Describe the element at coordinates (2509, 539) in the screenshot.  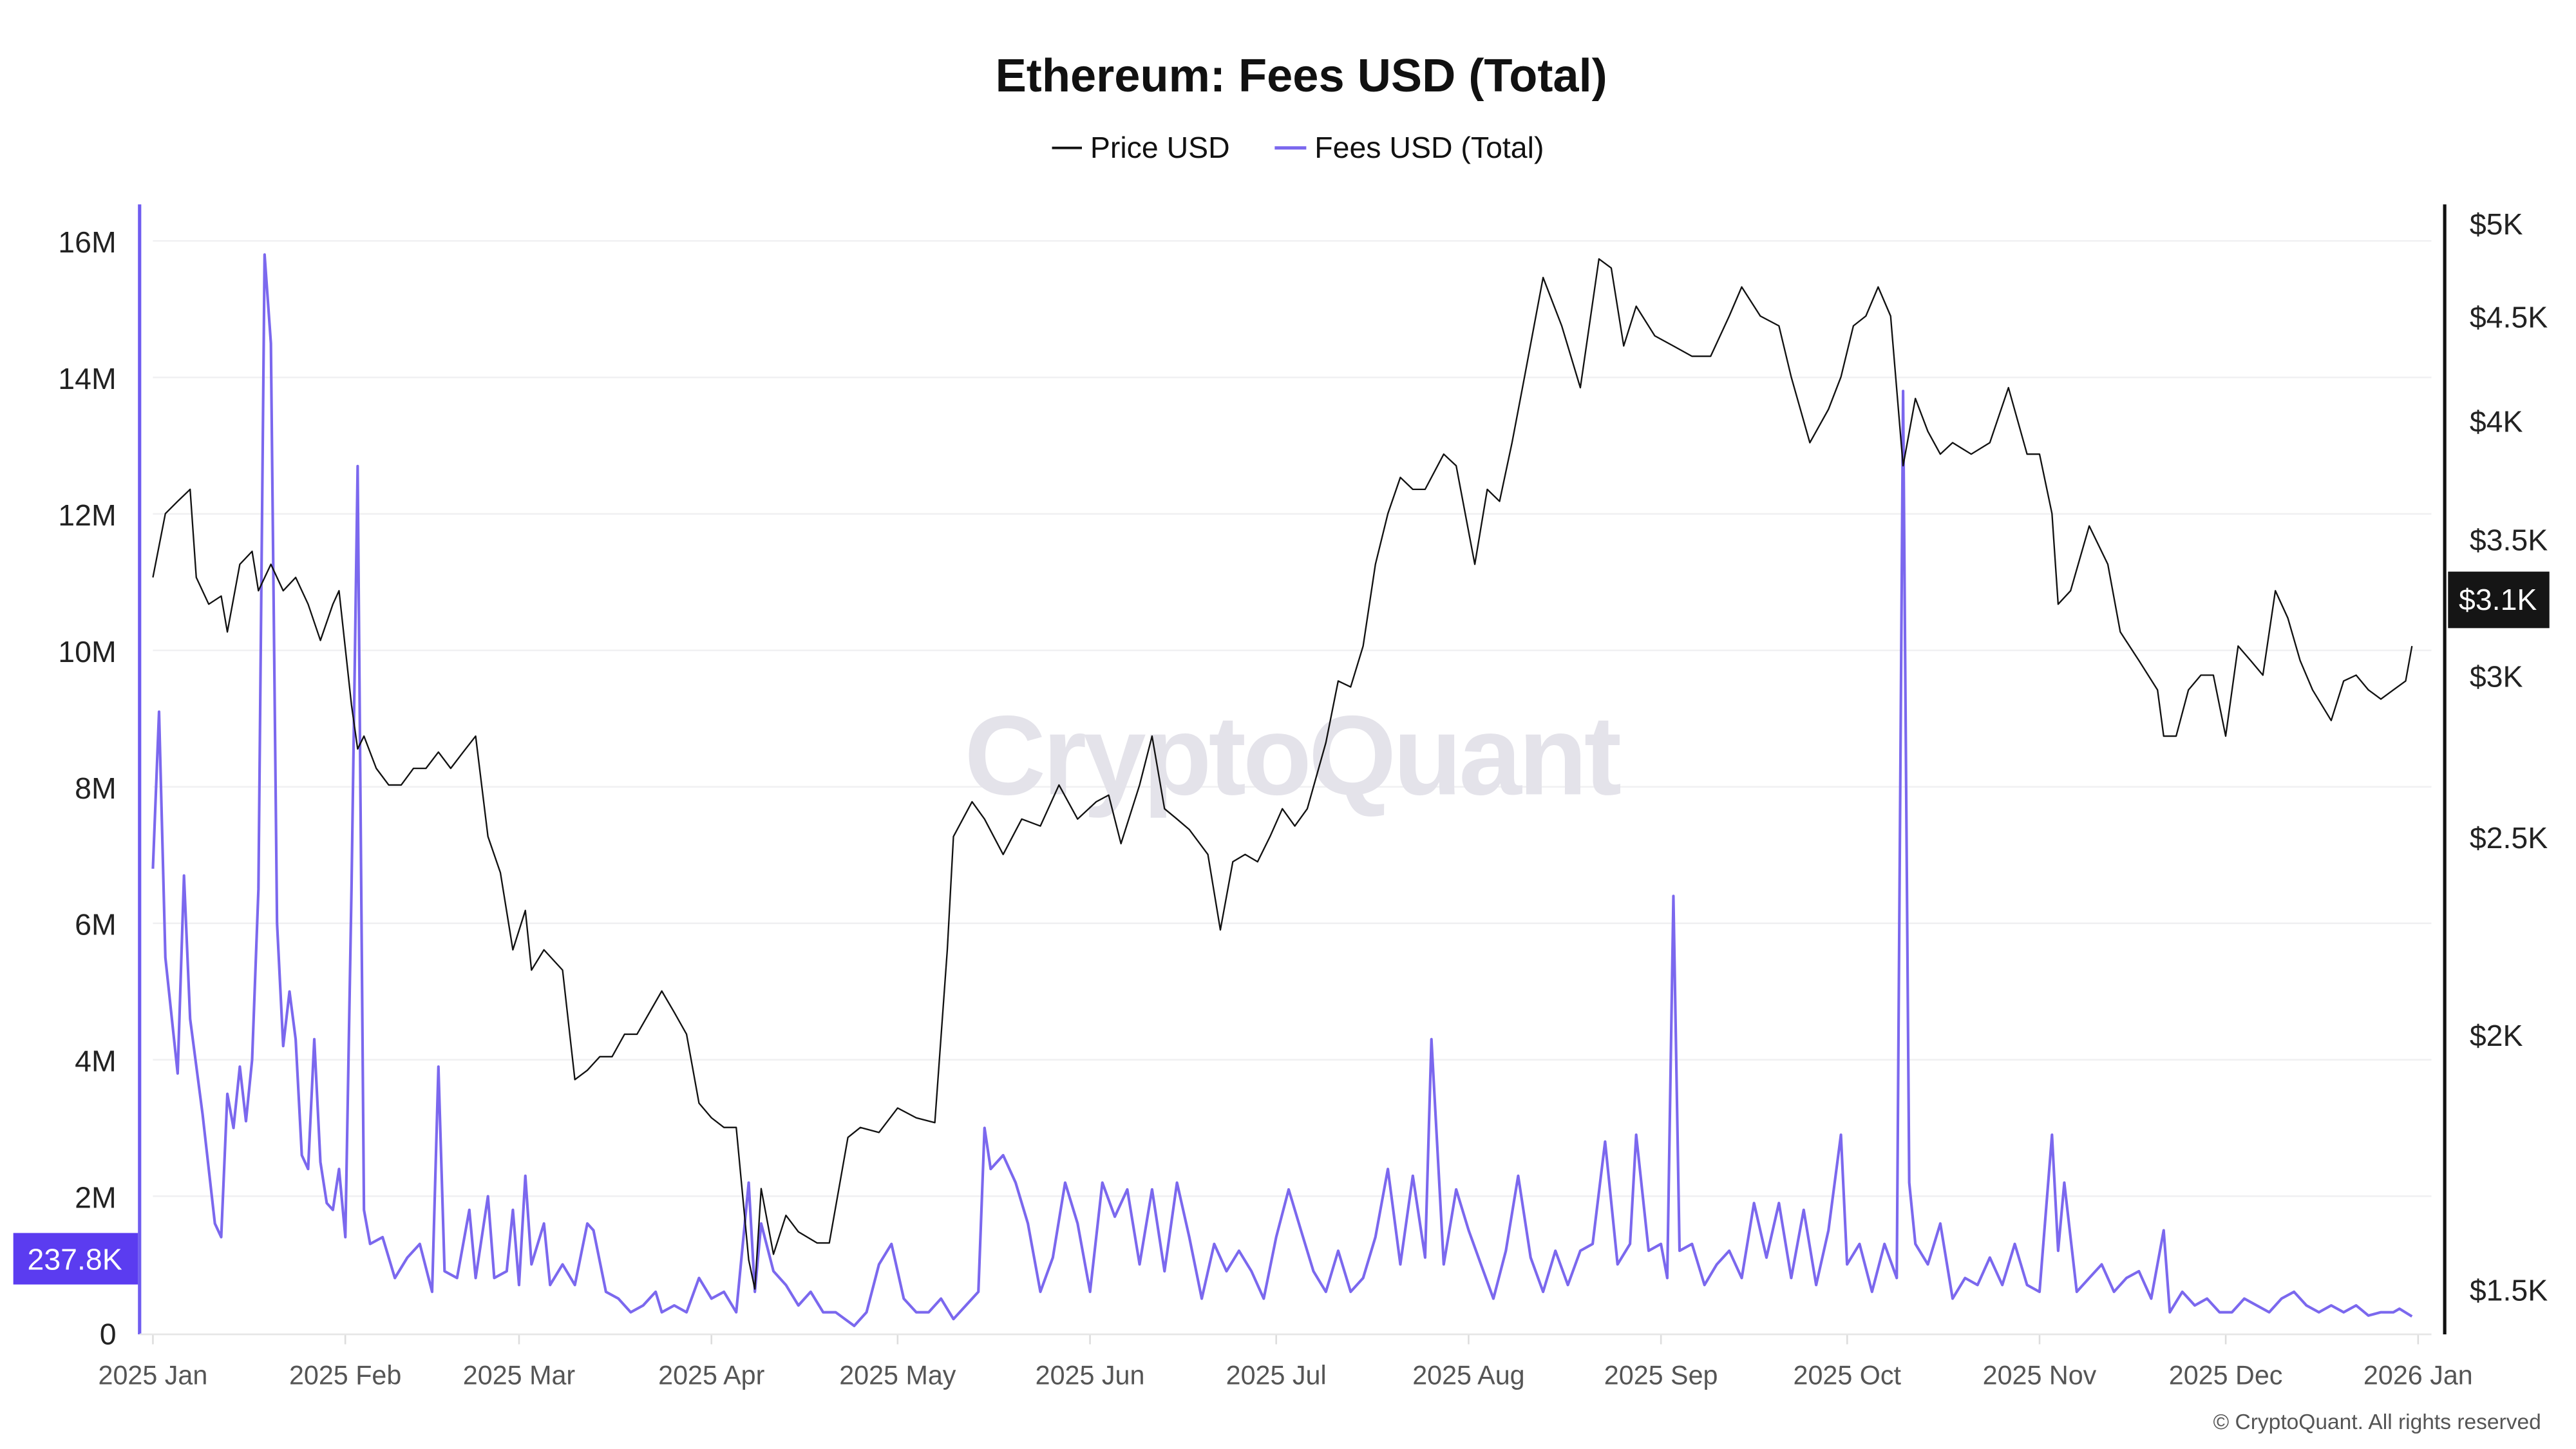
I see `right-tick-label: $3.5K` at that location.